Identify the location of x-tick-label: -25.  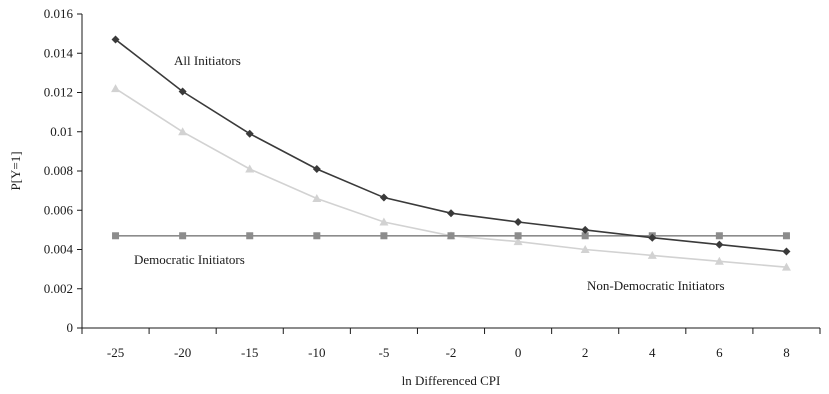
(115, 352).